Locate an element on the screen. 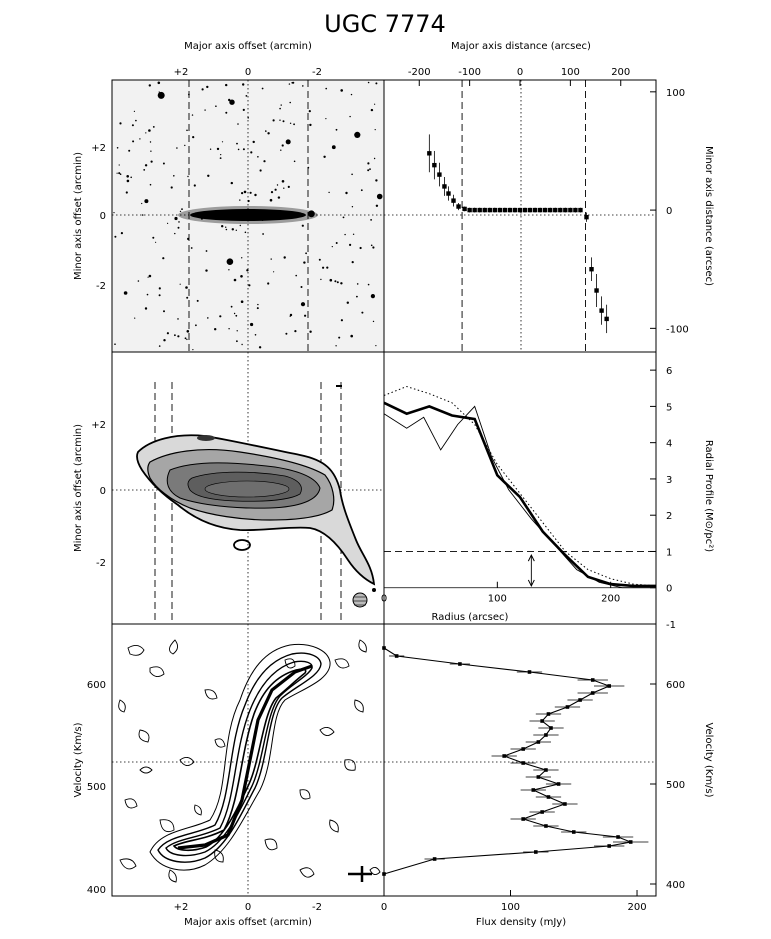 The width and height of the screenshot is (771, 939). p1-ytick-2: 0 is located at coordinates (103, 216).